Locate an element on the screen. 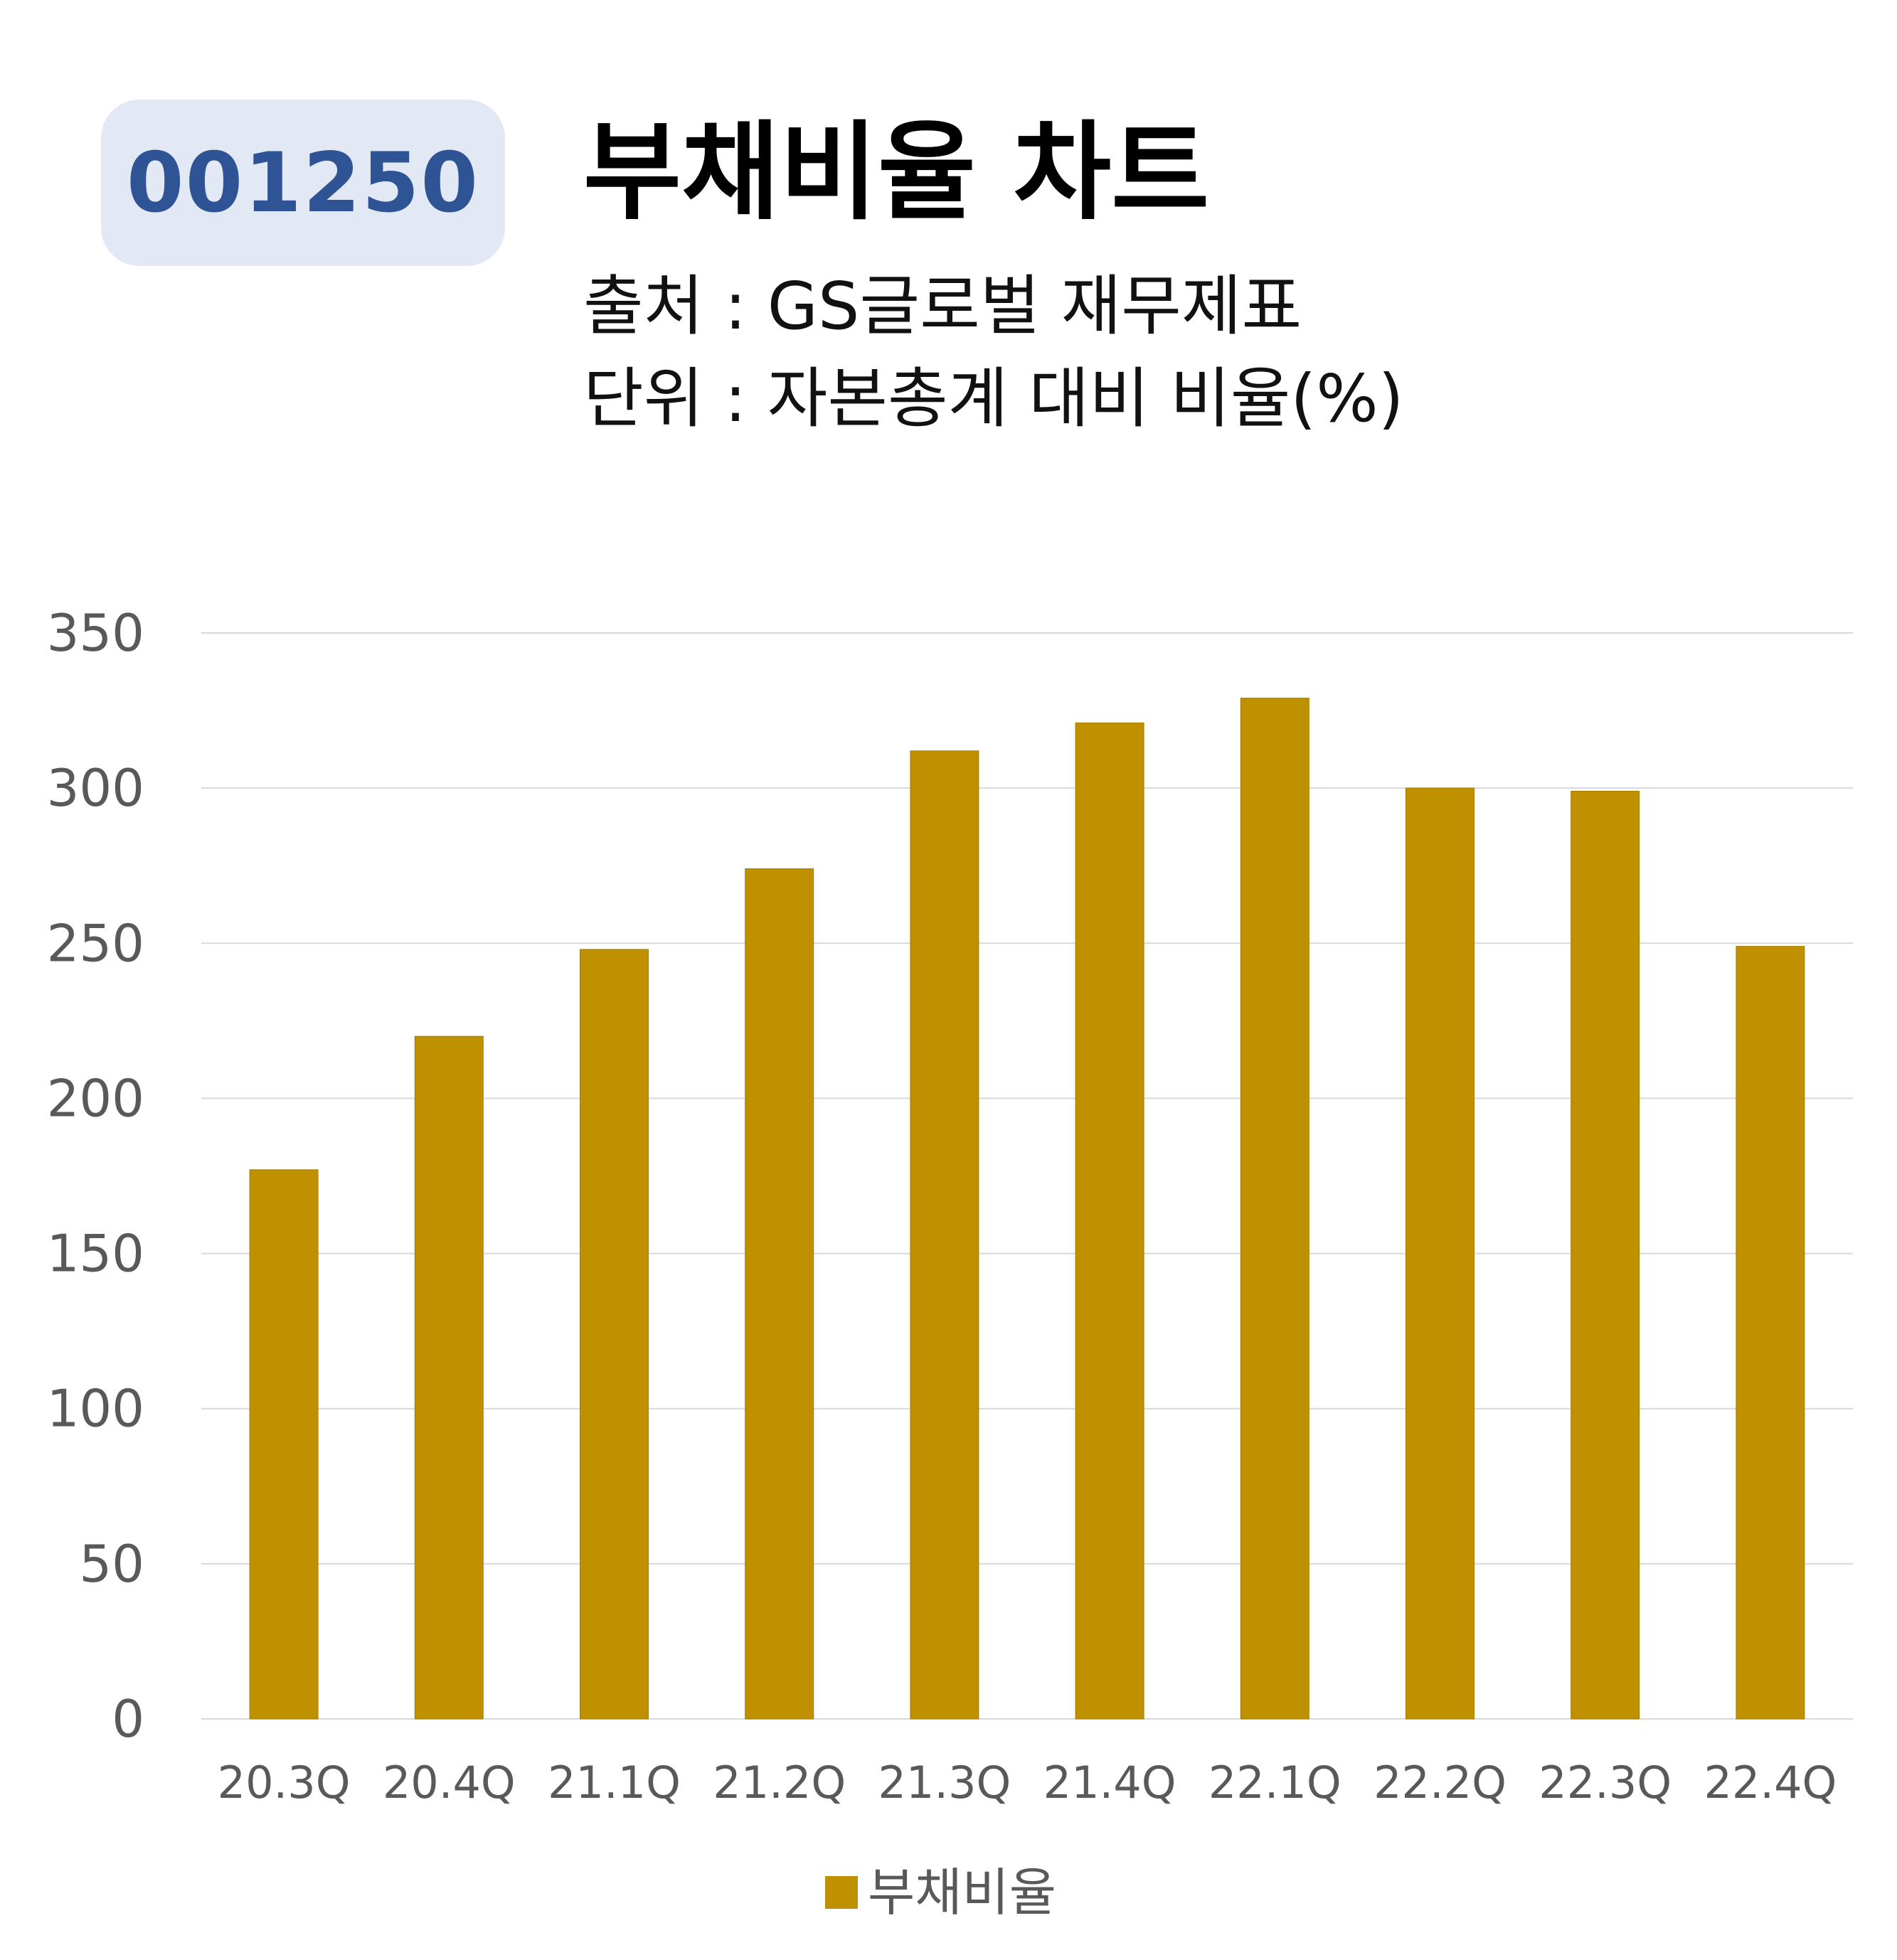  x-tick-label: 21.4Q is located at coordinates (1109, 1783).